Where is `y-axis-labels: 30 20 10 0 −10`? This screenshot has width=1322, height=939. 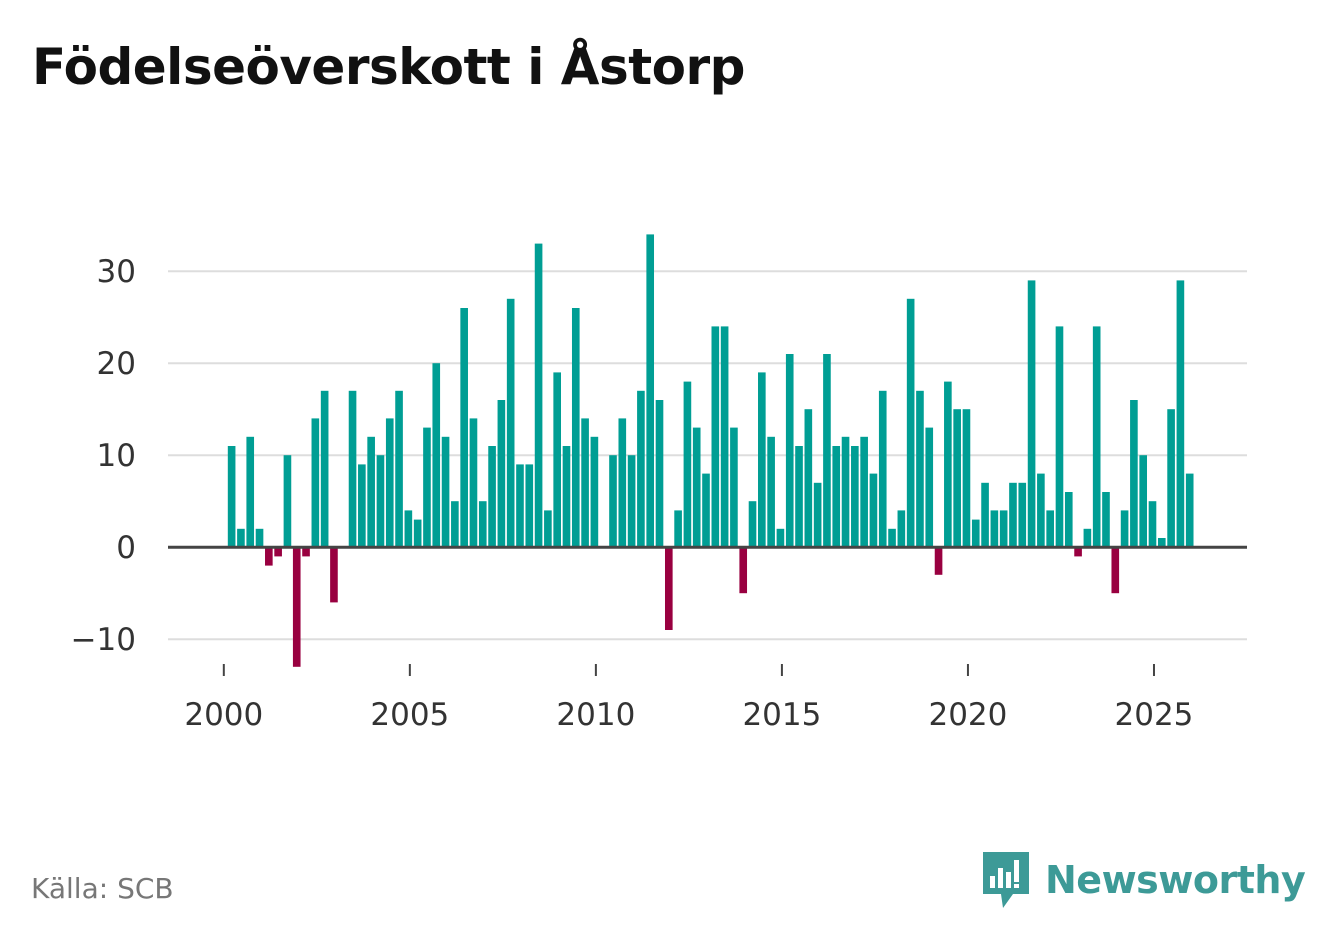
y-axis-labels: 30 20 10 0 −10 is located at coordinates (103, 456).